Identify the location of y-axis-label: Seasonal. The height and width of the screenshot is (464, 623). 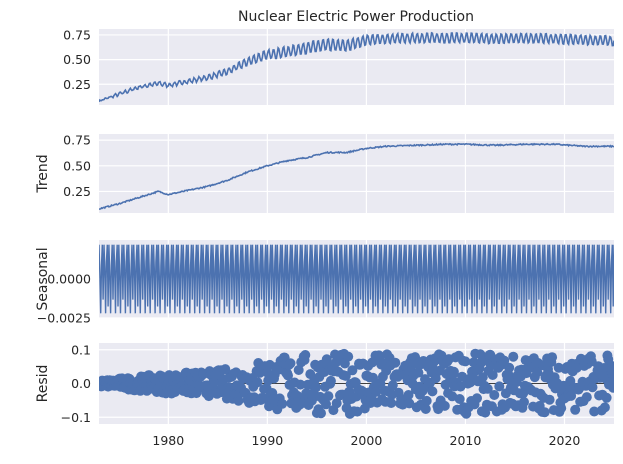
(43, 278).